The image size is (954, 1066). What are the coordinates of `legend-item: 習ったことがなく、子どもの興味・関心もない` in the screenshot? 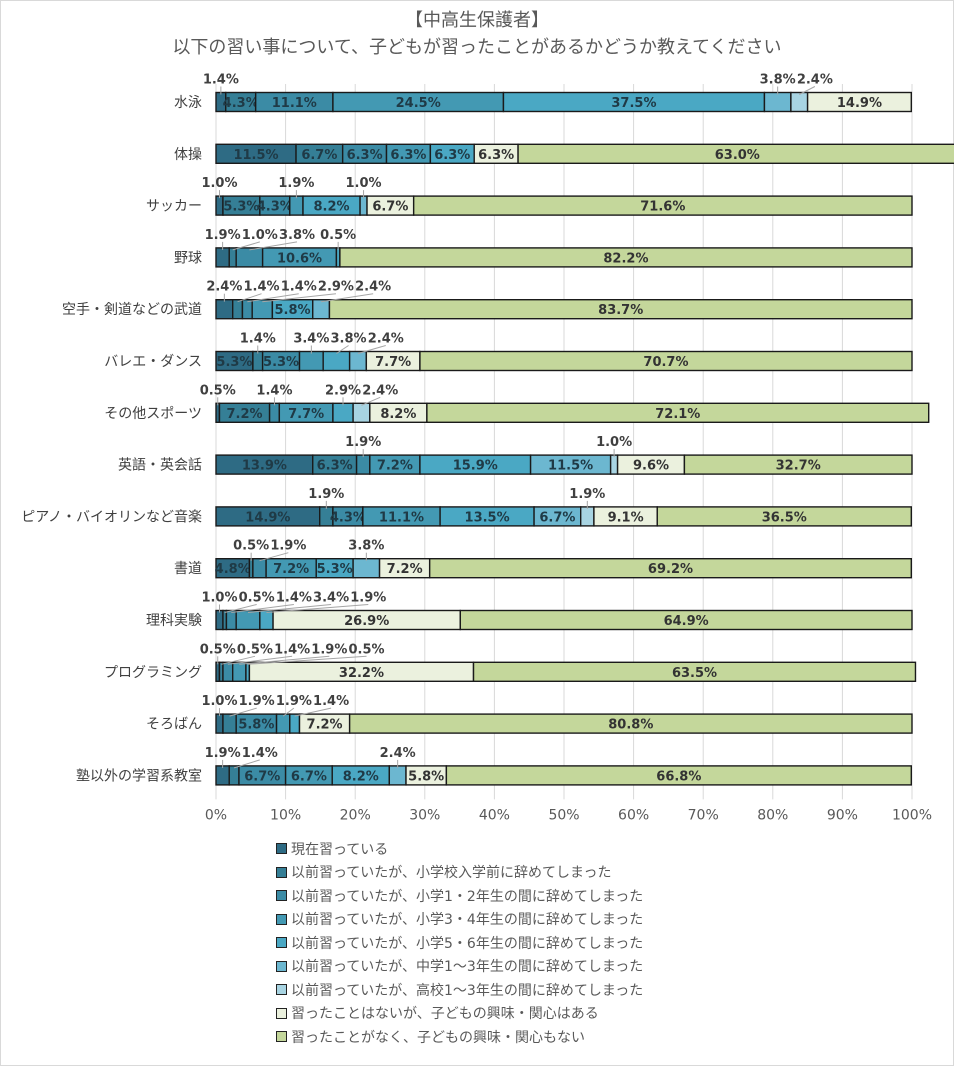 It's located at (459, 1037).